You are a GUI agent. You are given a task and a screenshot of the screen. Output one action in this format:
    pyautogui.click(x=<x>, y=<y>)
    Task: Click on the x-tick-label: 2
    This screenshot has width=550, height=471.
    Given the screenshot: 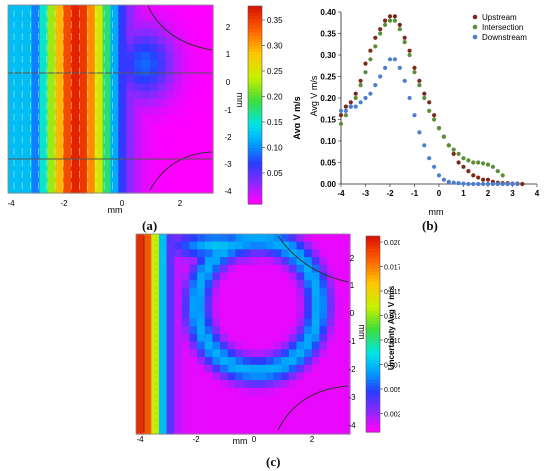 What is the action you would take?
    pyautogui.click(x=488, y=193)
    